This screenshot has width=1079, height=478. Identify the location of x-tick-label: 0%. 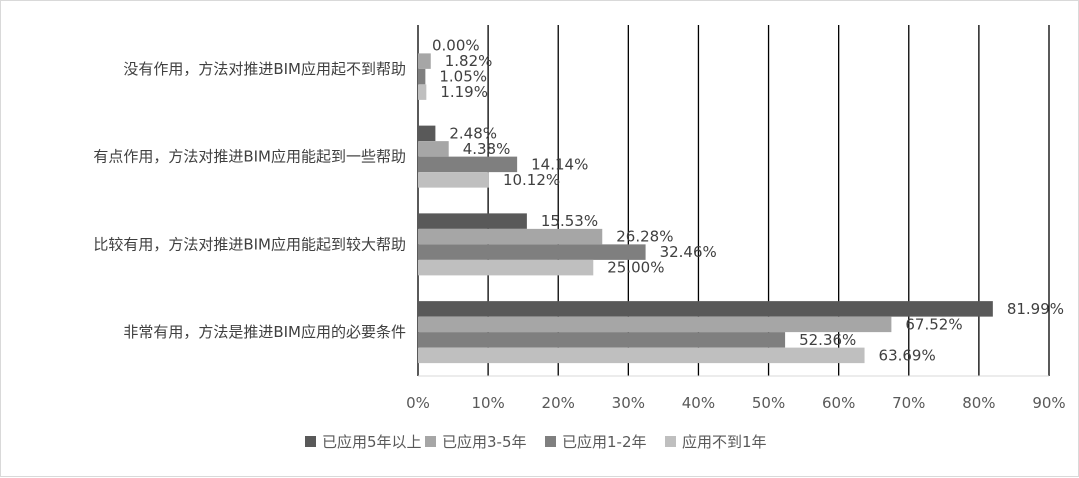
(418, 403).